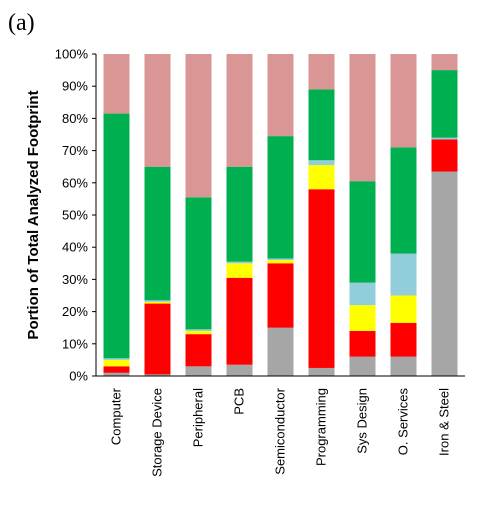 The image size is (483, 509). What do you see at coordinates (157, 432) in the screenshot?
I see `x-tick-label: Storage Device` at bounding box center [157, 432].